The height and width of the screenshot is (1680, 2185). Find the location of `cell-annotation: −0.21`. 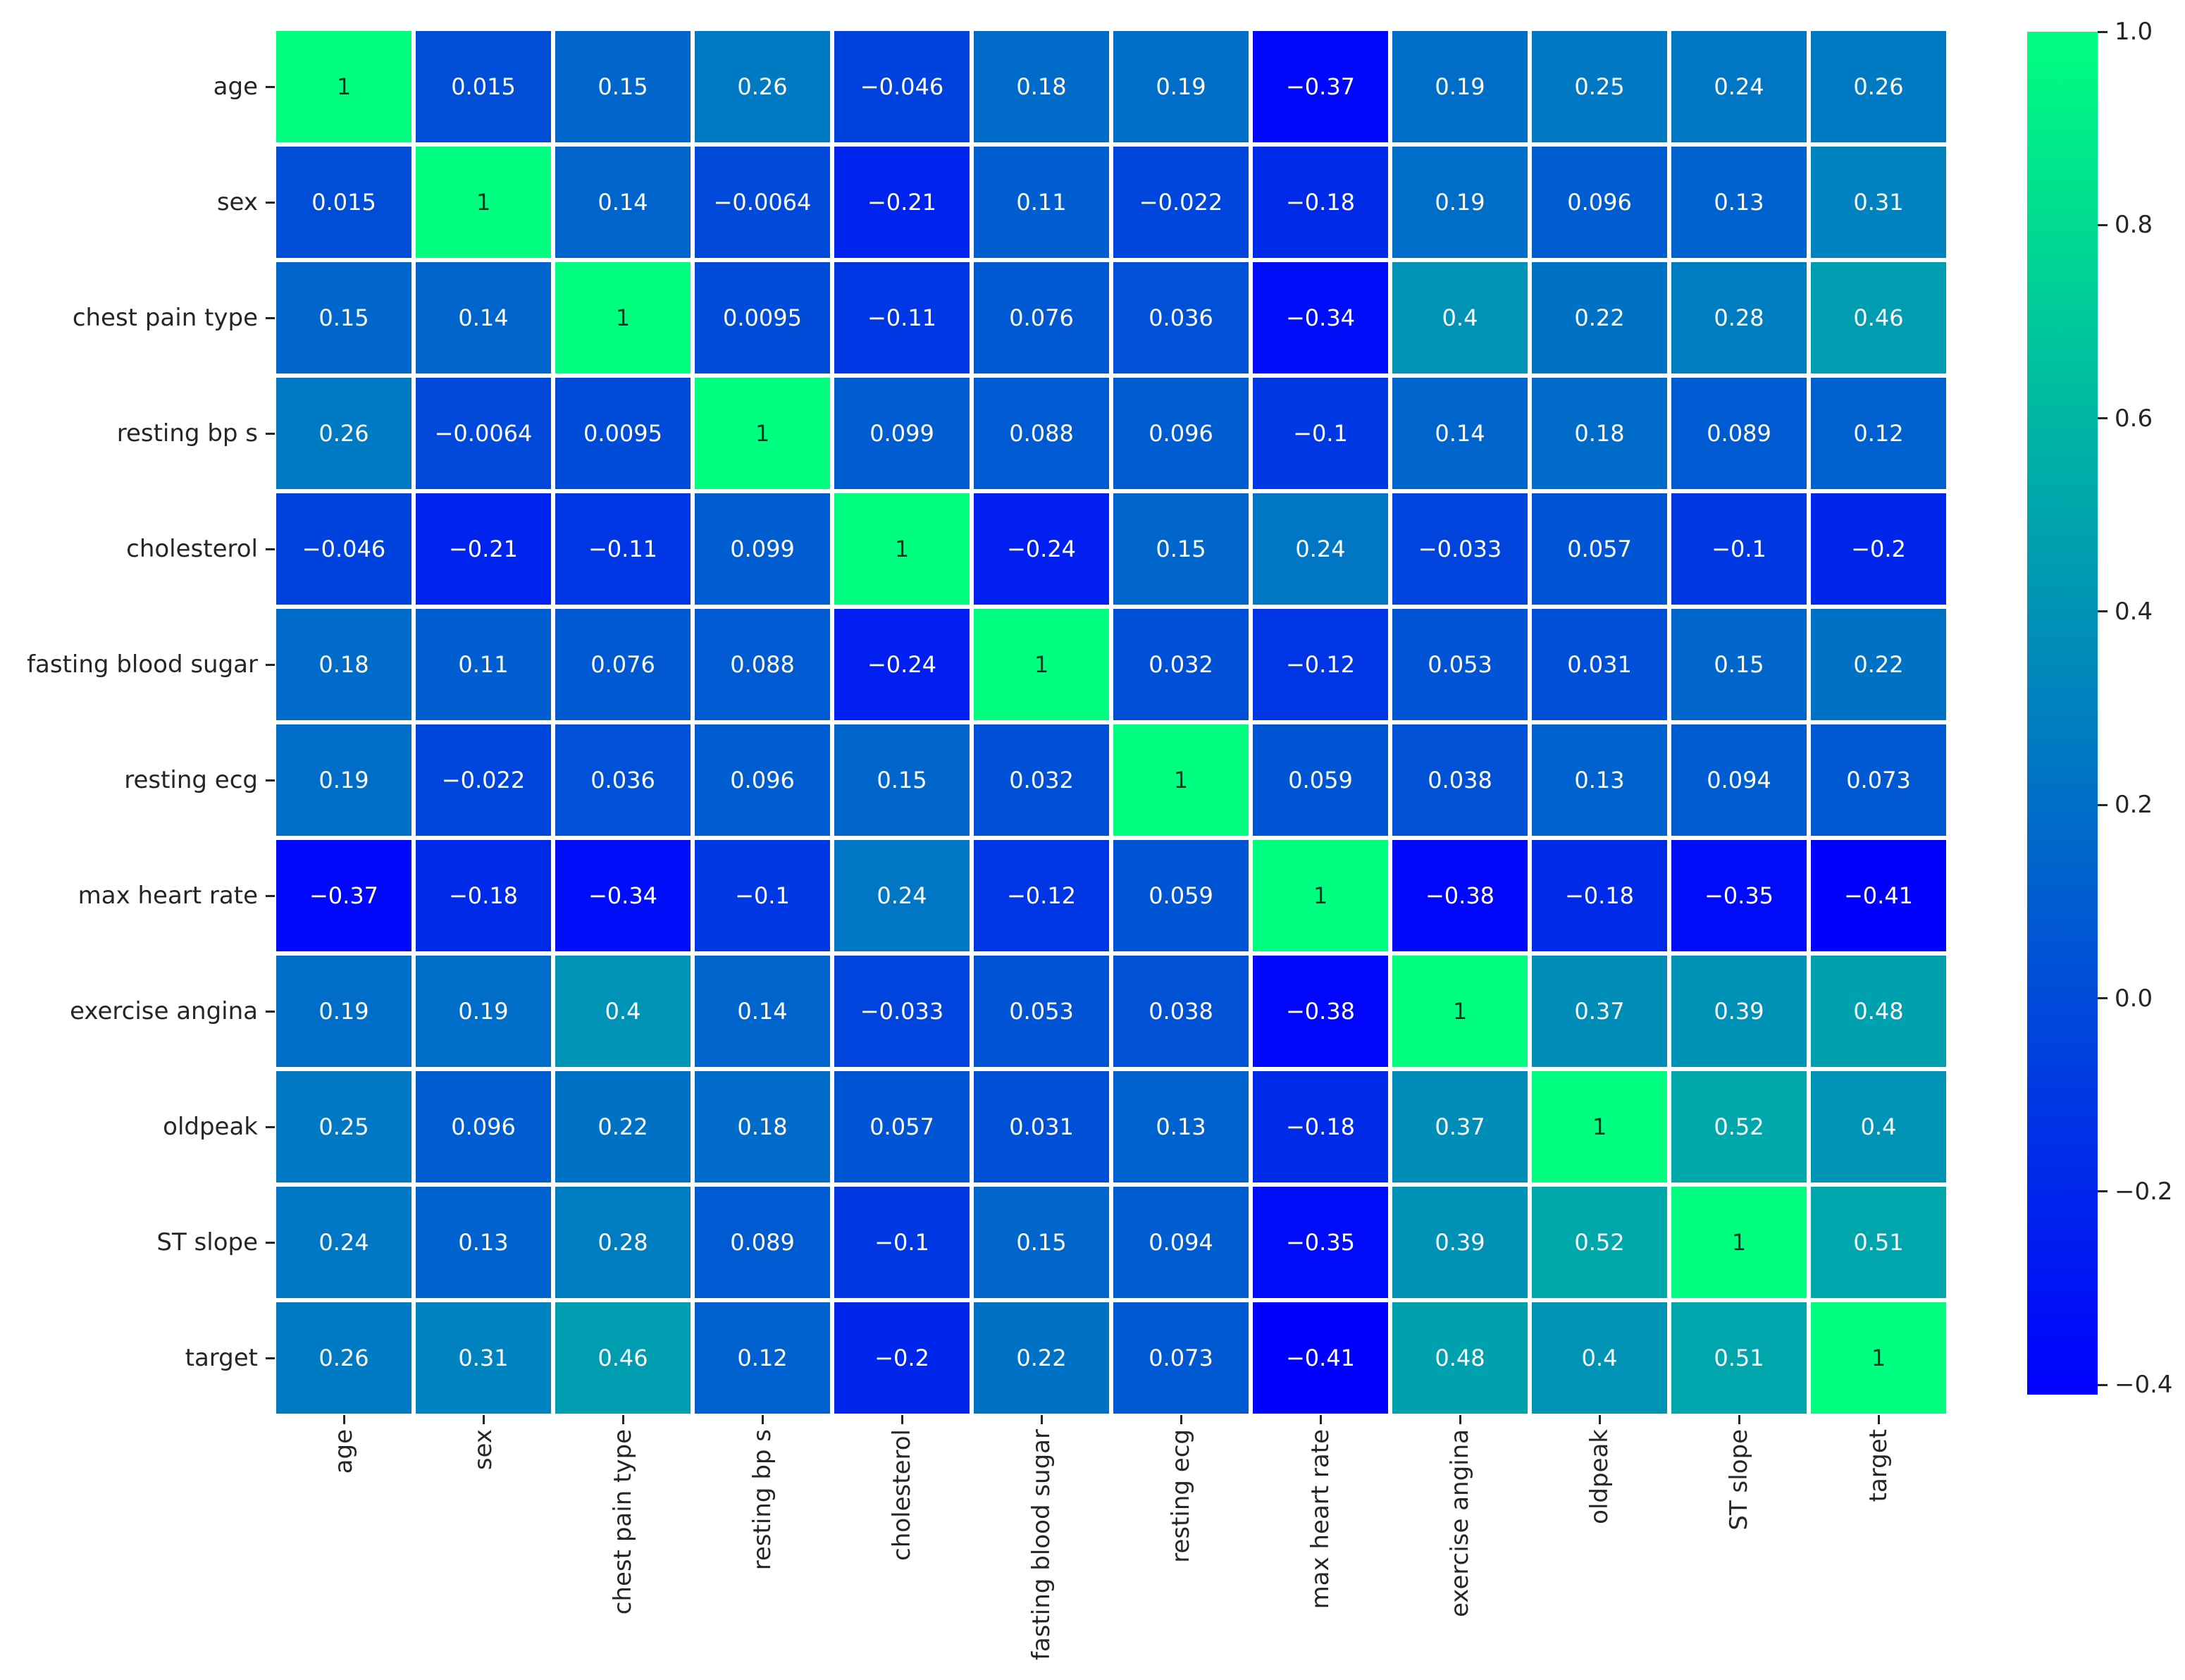

cell-annotation: −0.21 is located at coordinates (483, 549).